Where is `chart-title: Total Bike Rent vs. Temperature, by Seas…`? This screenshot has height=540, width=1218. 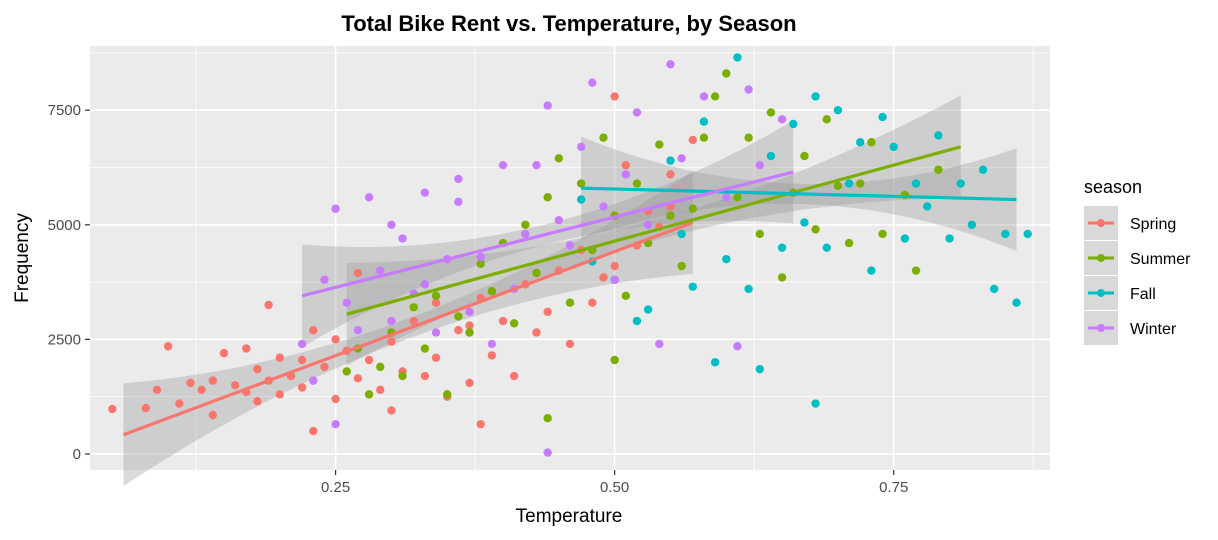
chart-title: Total Bike Rent vs. Temperature, by Seas… is located at coordinates (568, 23).